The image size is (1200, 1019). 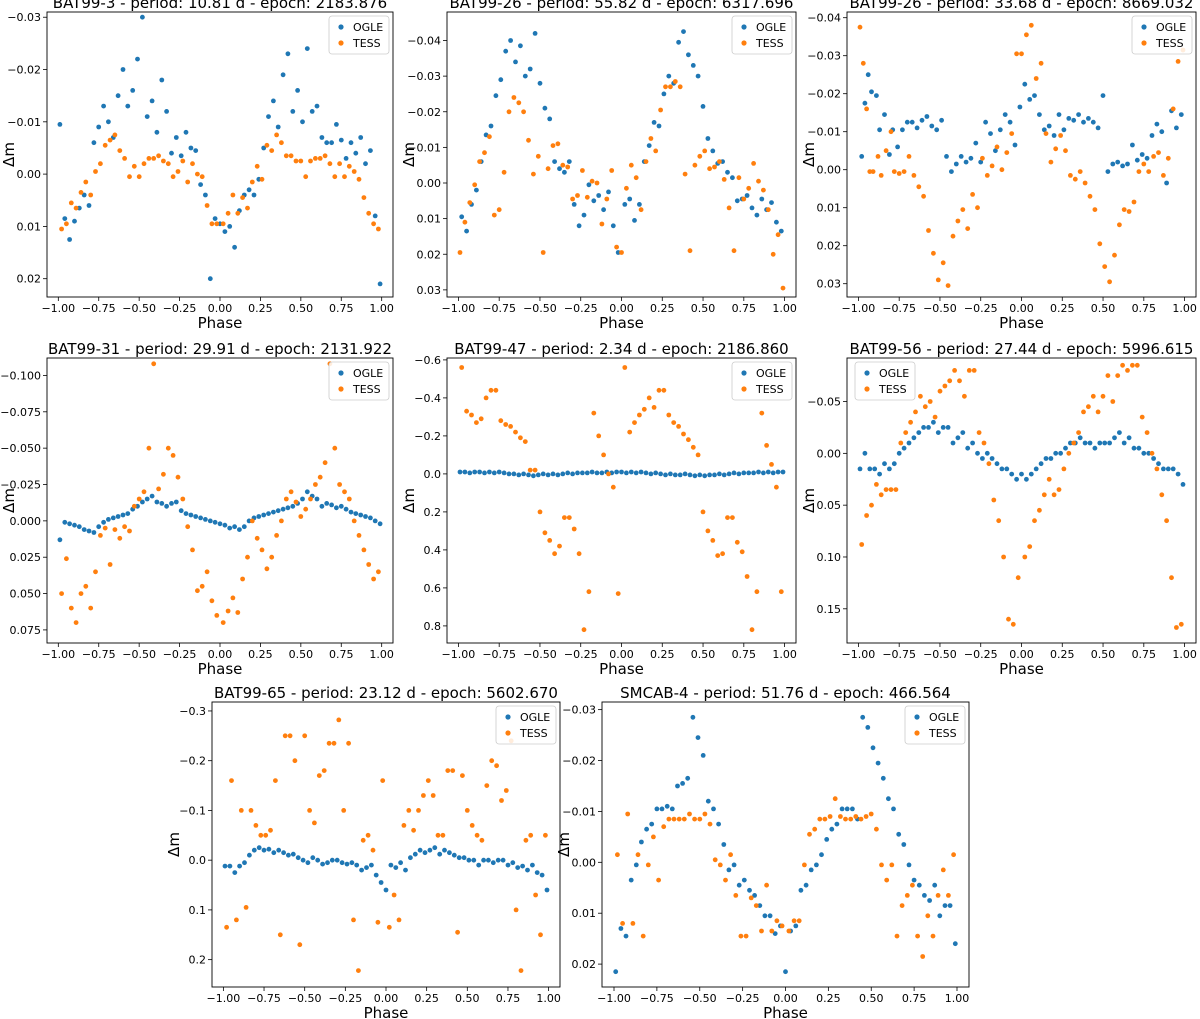 I want to click on y-tick-label: 0.2, so click(x=198, y=960).